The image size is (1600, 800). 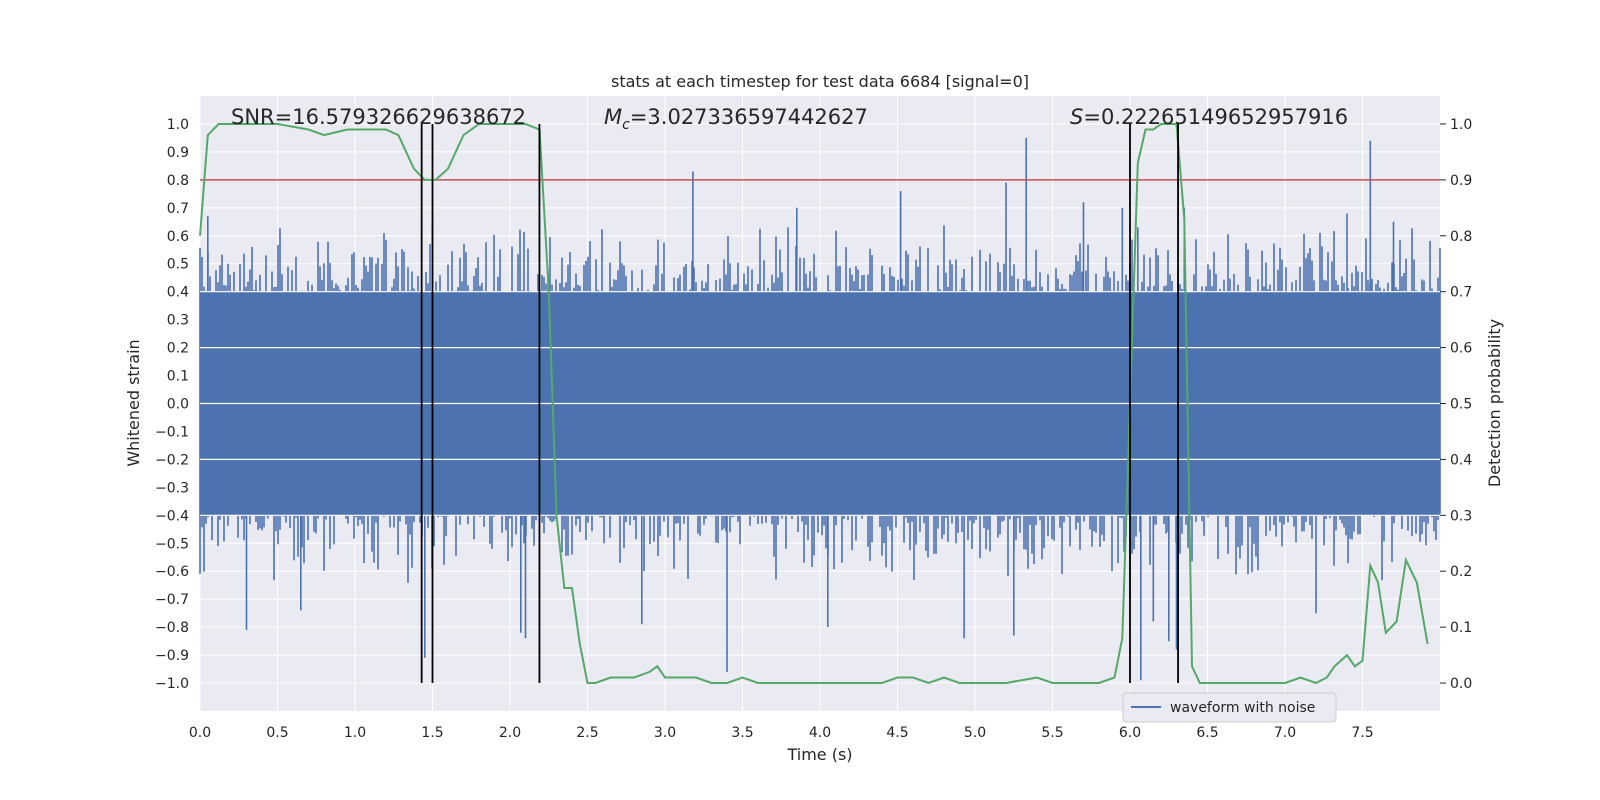 I want to click on mc-symbol: M, so click(x=613, y=117).